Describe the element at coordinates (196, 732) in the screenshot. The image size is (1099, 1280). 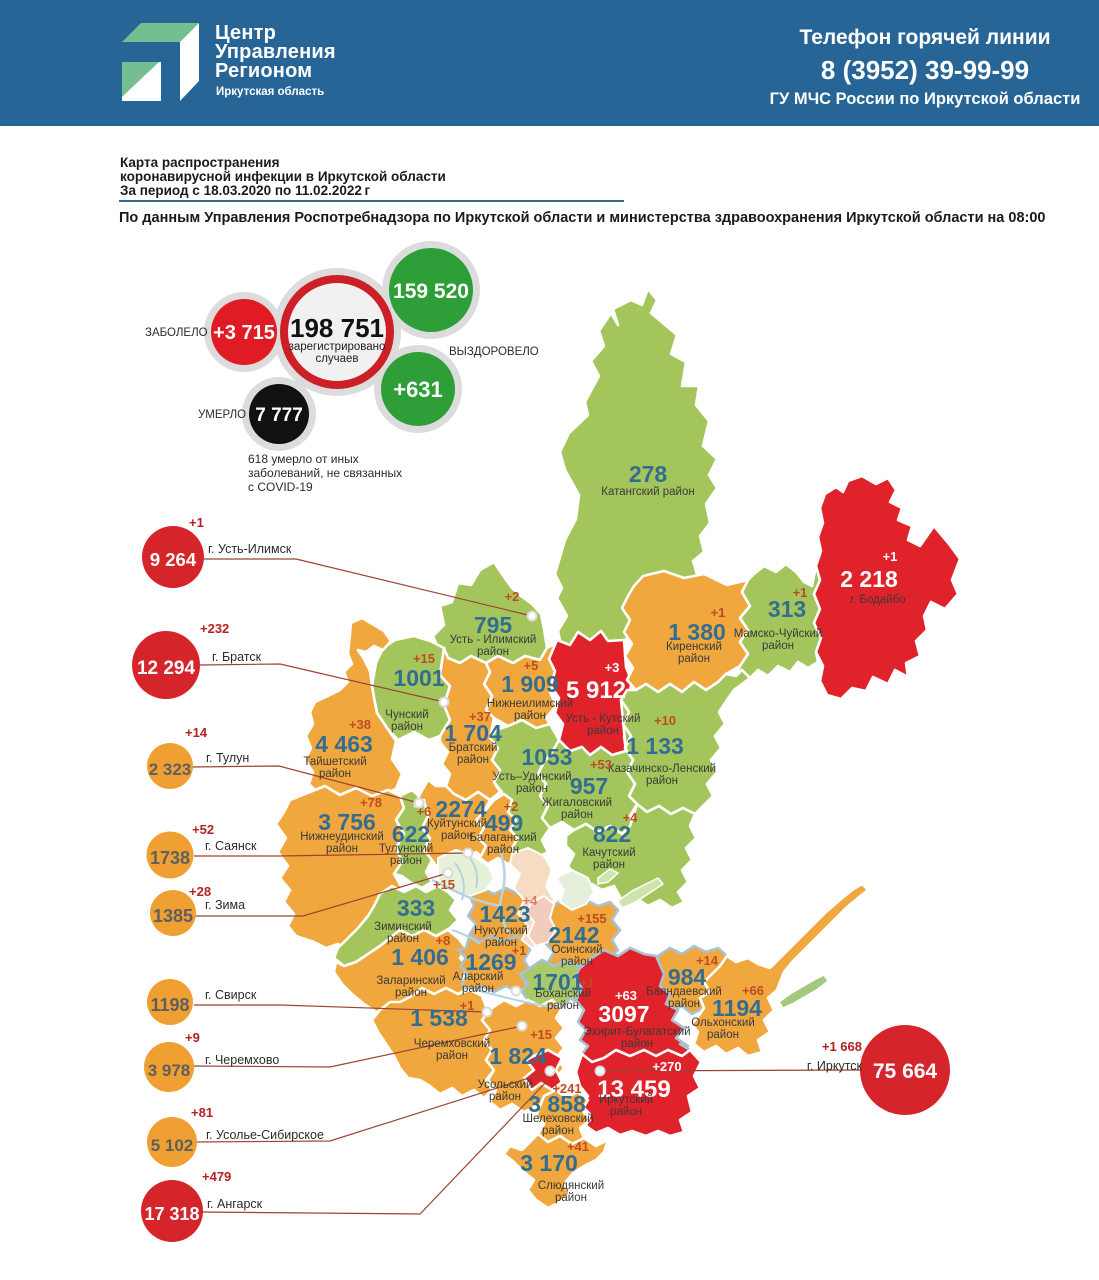
I see `svg-text: +14` at that location.